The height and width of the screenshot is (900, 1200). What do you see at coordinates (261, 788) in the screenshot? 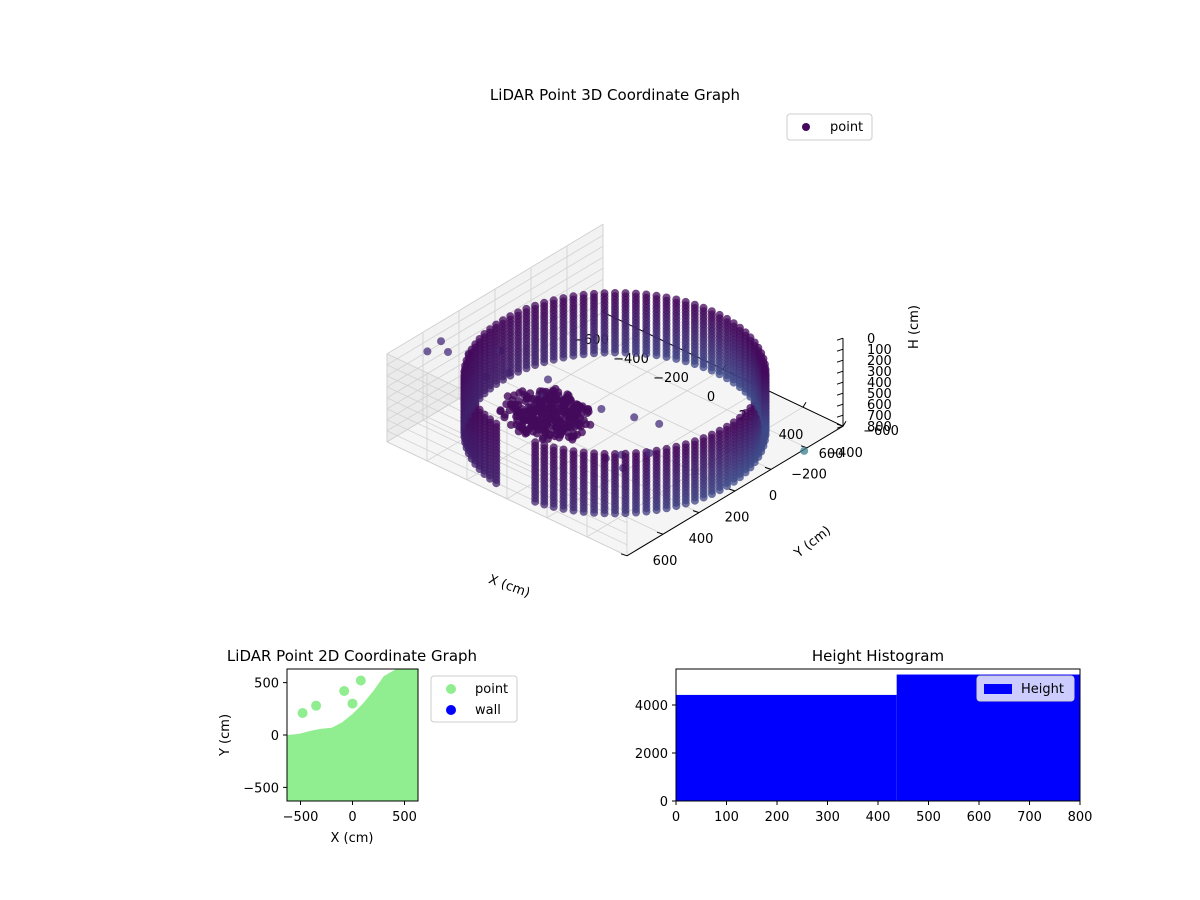
I see `y-tick-label-2d: −500` at bounding box center [261, 788].